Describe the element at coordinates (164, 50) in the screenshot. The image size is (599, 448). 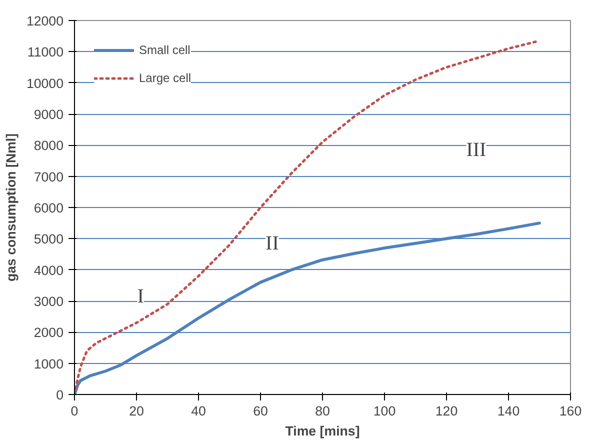
I see `legend-label: Small cell` at that location.